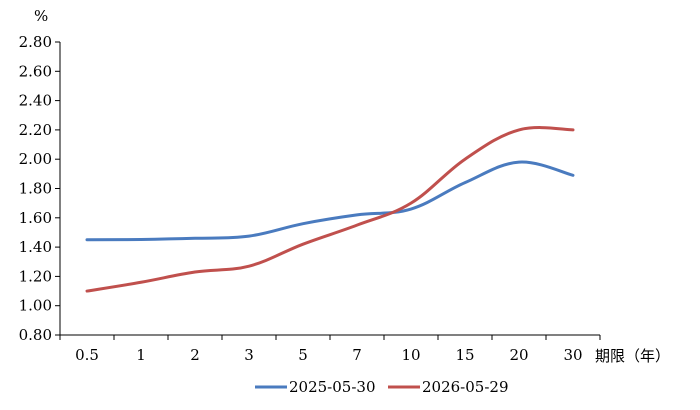 Image resolution: width=700 pixels, height=410 pixels. I want to click on y-tick-label: 1.20, so click(35, 276).